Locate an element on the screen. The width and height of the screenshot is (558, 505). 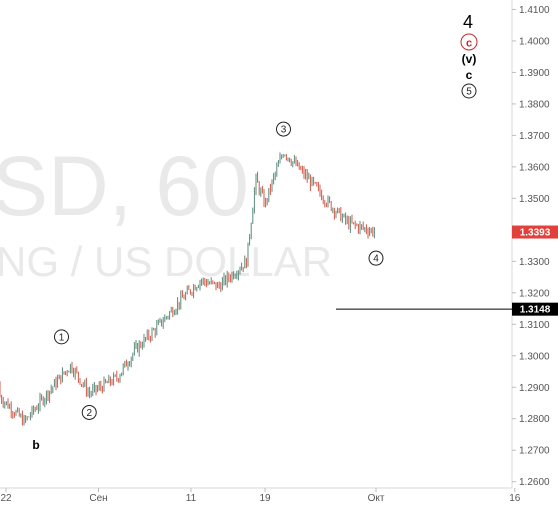
price-tick-label: 1.4000 is located at coordinates (534, 41).